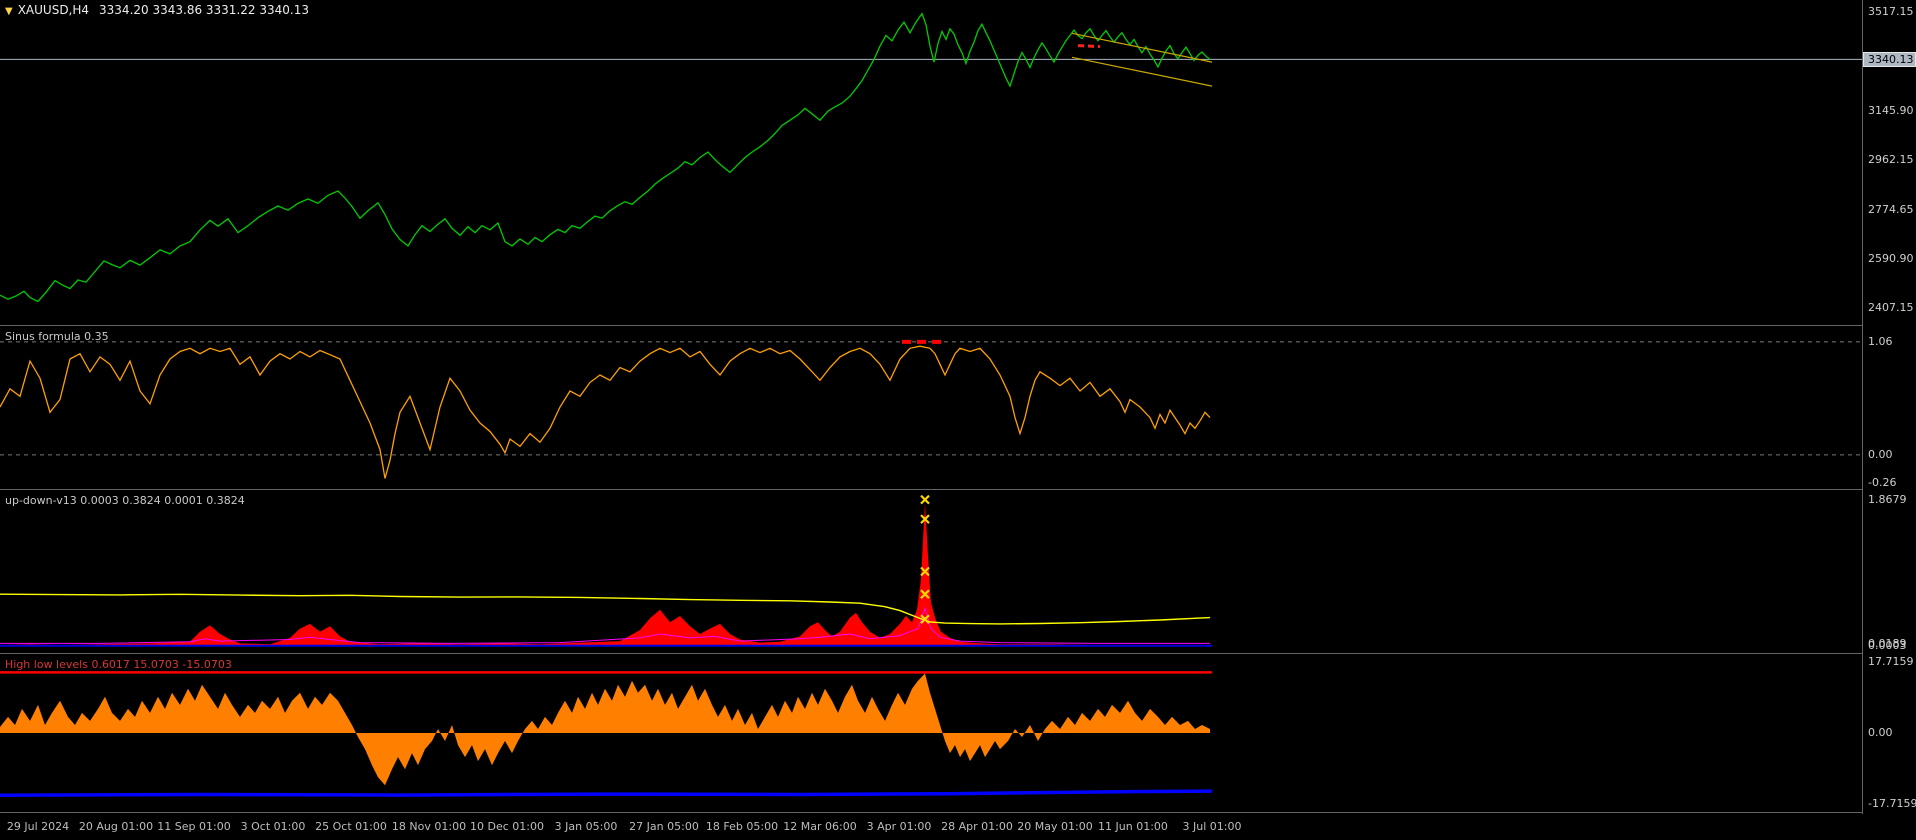  I want to click on highlow-scale-label: 0.00, so click(1880, 732).